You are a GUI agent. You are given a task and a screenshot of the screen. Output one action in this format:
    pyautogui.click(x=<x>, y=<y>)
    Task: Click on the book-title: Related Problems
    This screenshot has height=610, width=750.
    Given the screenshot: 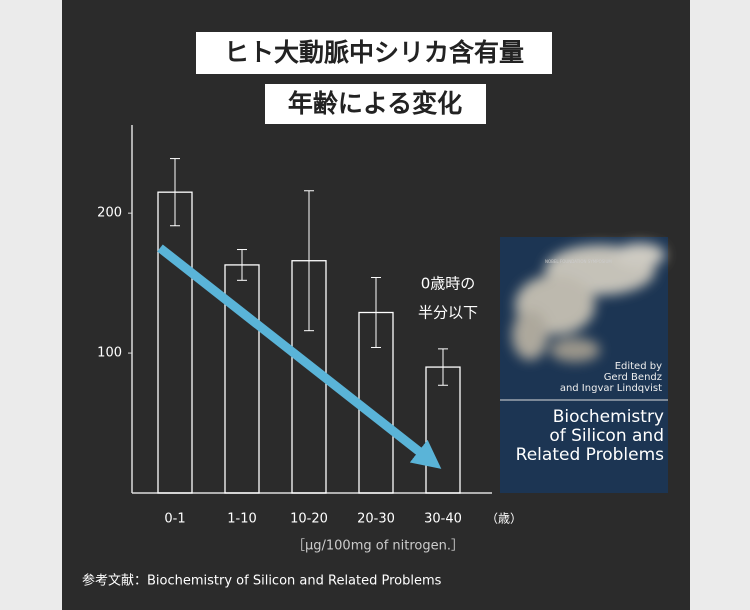 What is the action you would take?
    pyautogui.click(x=590, y=455)
    